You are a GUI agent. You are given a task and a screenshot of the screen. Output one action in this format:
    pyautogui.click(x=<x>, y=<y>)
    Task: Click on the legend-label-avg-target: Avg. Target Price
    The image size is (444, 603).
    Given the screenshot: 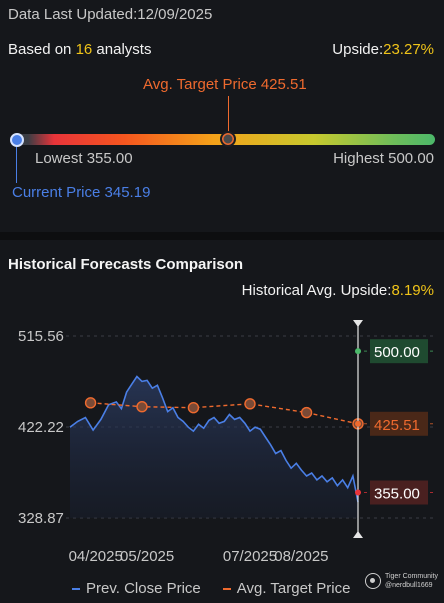 What is the action you would take?
    pyautogui.click(x=293, y=588)
    